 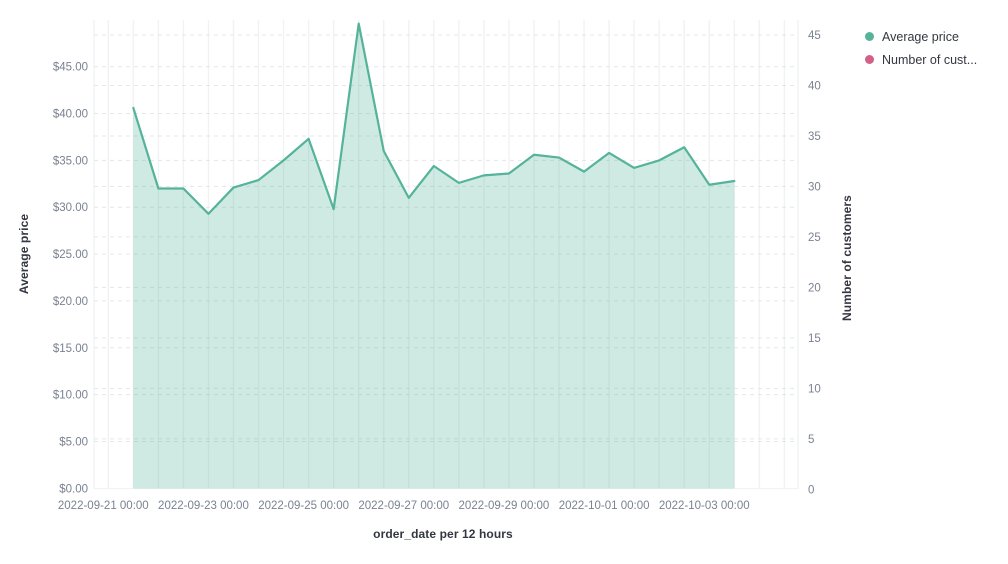 I want to click on y-axis-right-tick-label: 30, so click(x=814, y=187).